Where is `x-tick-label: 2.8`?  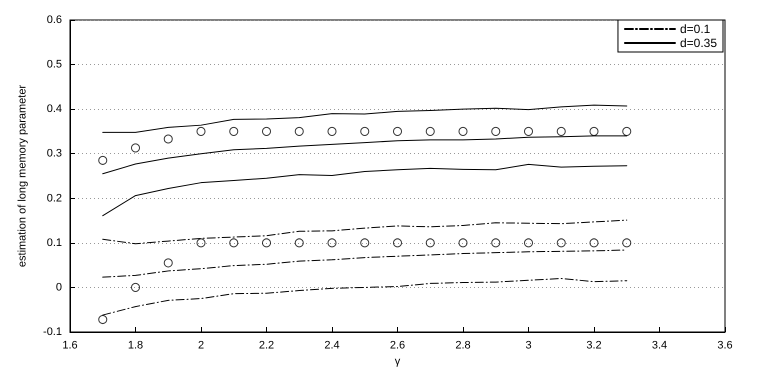 x-tick-label: 2.8 is located at coordinates (463, 346).